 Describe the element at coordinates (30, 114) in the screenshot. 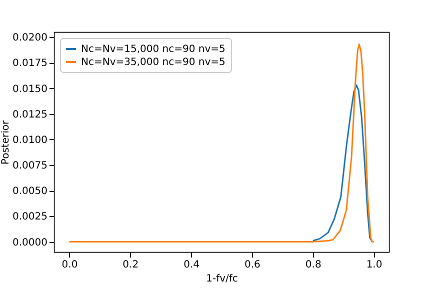

I see `y-tick-label: 0.0125` at that location.